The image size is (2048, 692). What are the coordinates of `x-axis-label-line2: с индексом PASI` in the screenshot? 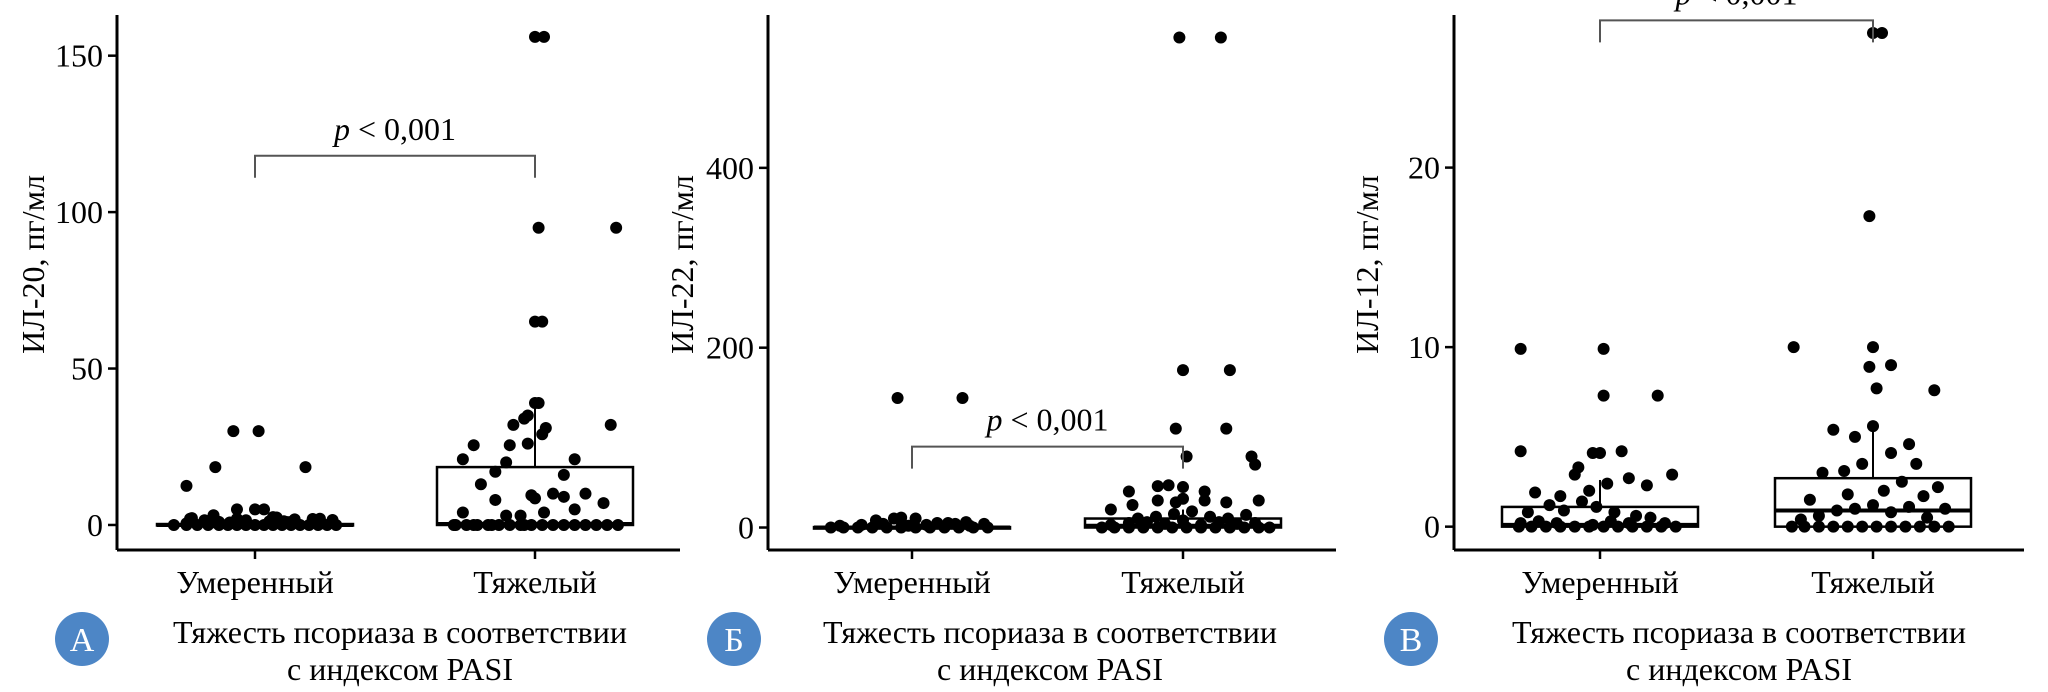 It's located at (400, 669).